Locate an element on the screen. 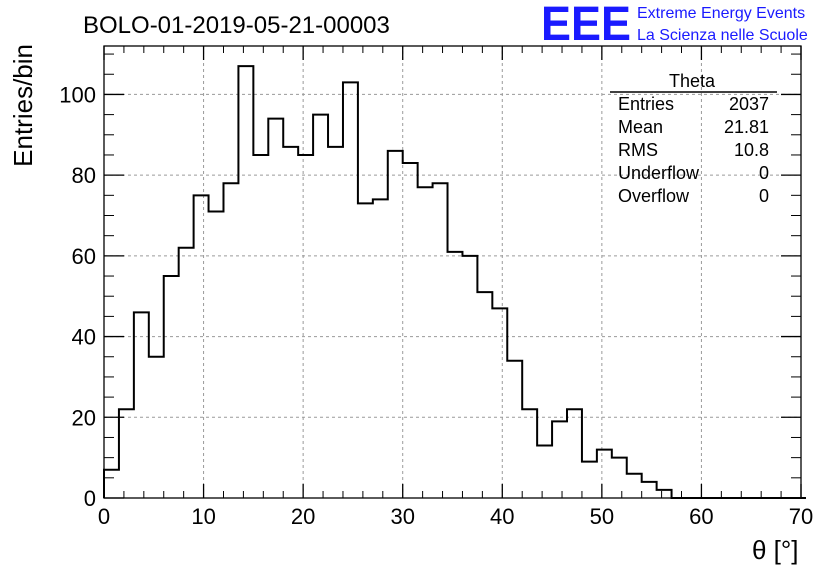 This screenshot has width=836, height=572. stats-row-value: 2037 is located at coordinates (749, 104).